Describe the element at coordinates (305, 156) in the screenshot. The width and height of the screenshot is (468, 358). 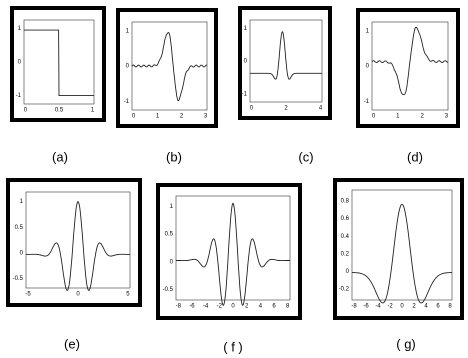
I see `panel-caption: (c)` at that location.